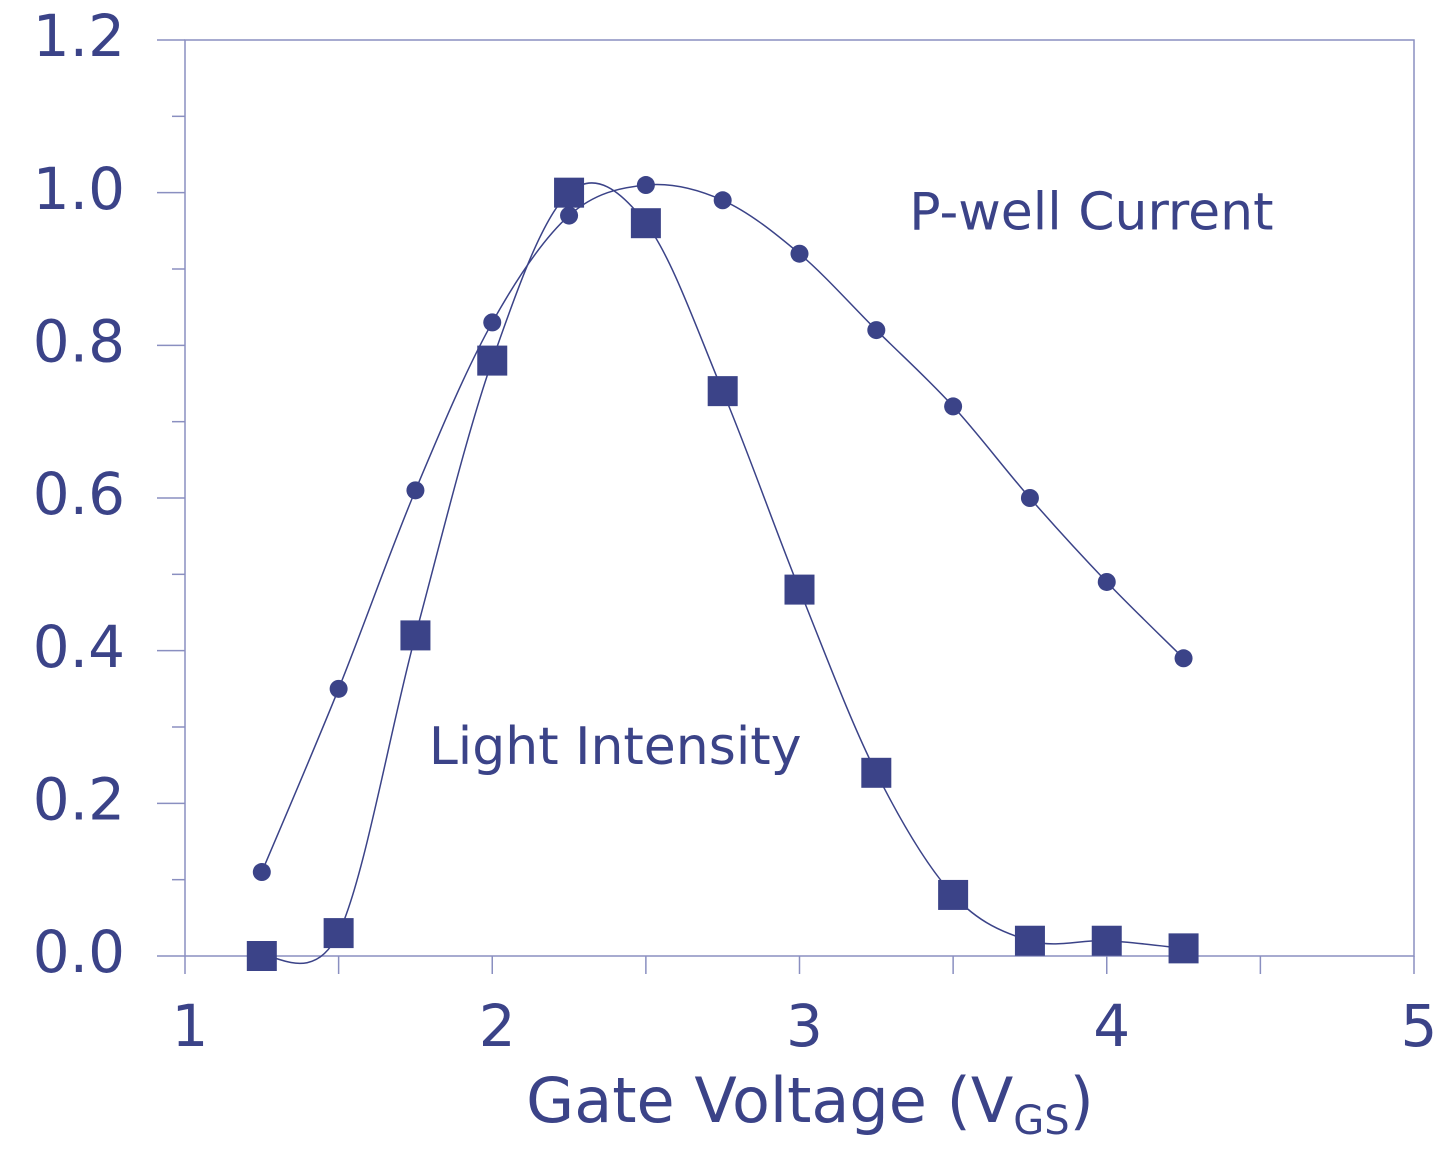  I want to click on y-tick-label: 1.2, so click(79, 36).